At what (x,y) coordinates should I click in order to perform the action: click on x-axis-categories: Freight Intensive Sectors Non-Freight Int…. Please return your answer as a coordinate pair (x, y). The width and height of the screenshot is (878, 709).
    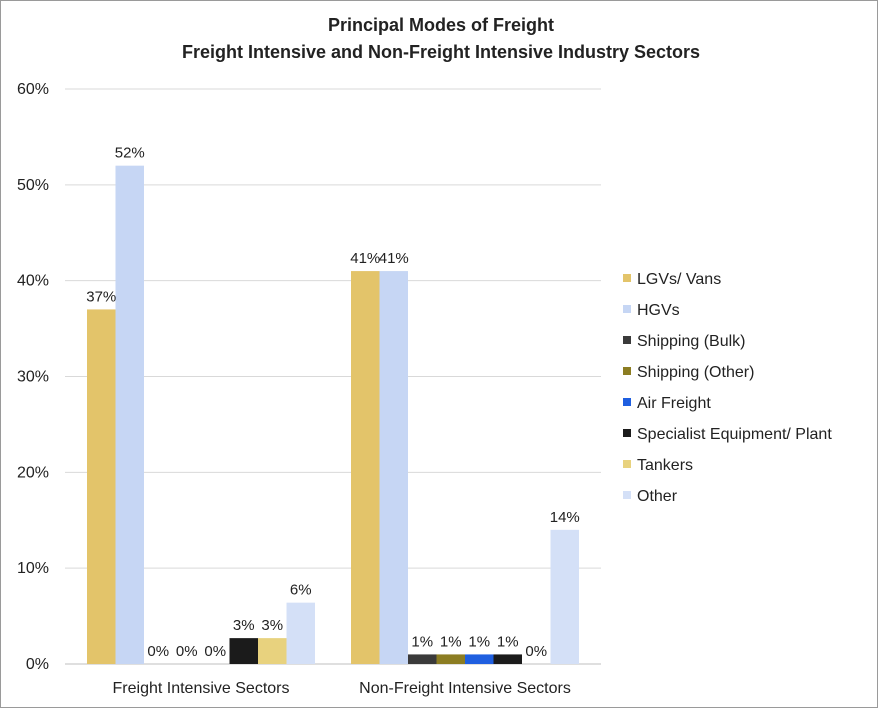
    Looking at the image, I should click on (342, 688).